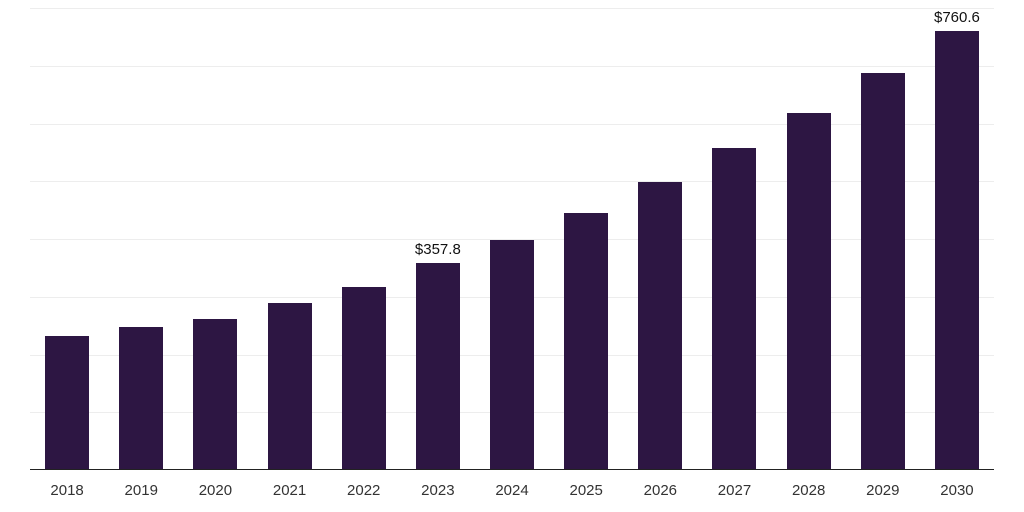  Describe the element at coordinates (660, 490) in the screenshot. I see `x-tick-label: 2026` at that location.